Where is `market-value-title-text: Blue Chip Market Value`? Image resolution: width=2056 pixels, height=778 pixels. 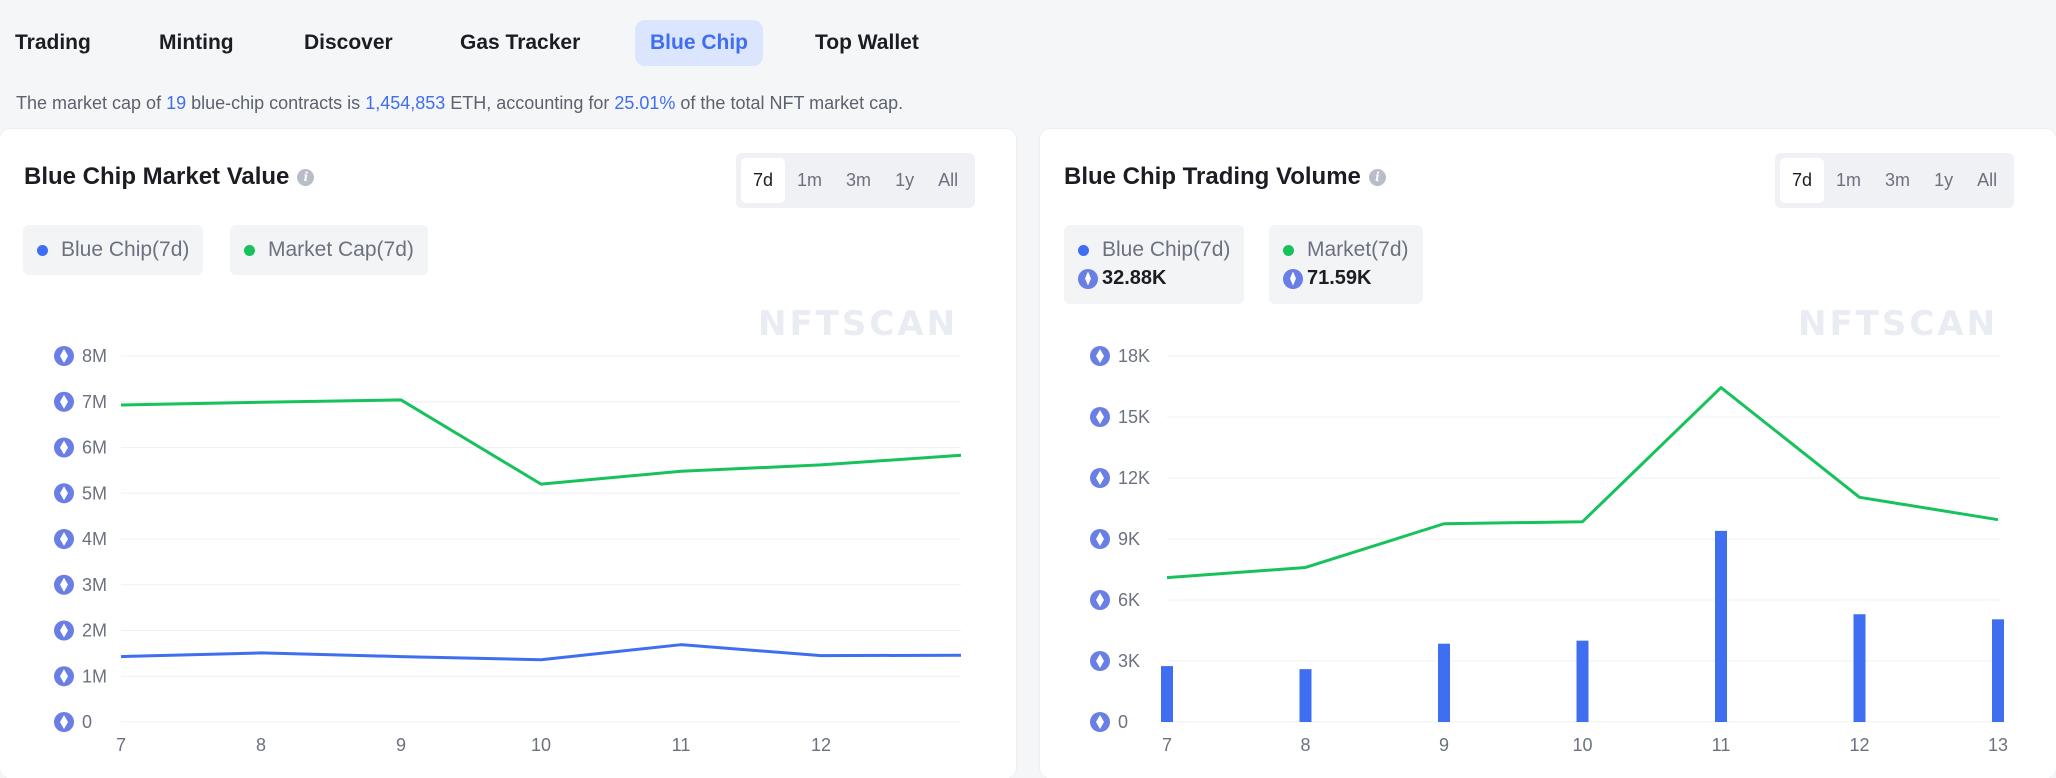 market-value-title-text: Blue Chip Market Value is located at coordinates (157, 176).